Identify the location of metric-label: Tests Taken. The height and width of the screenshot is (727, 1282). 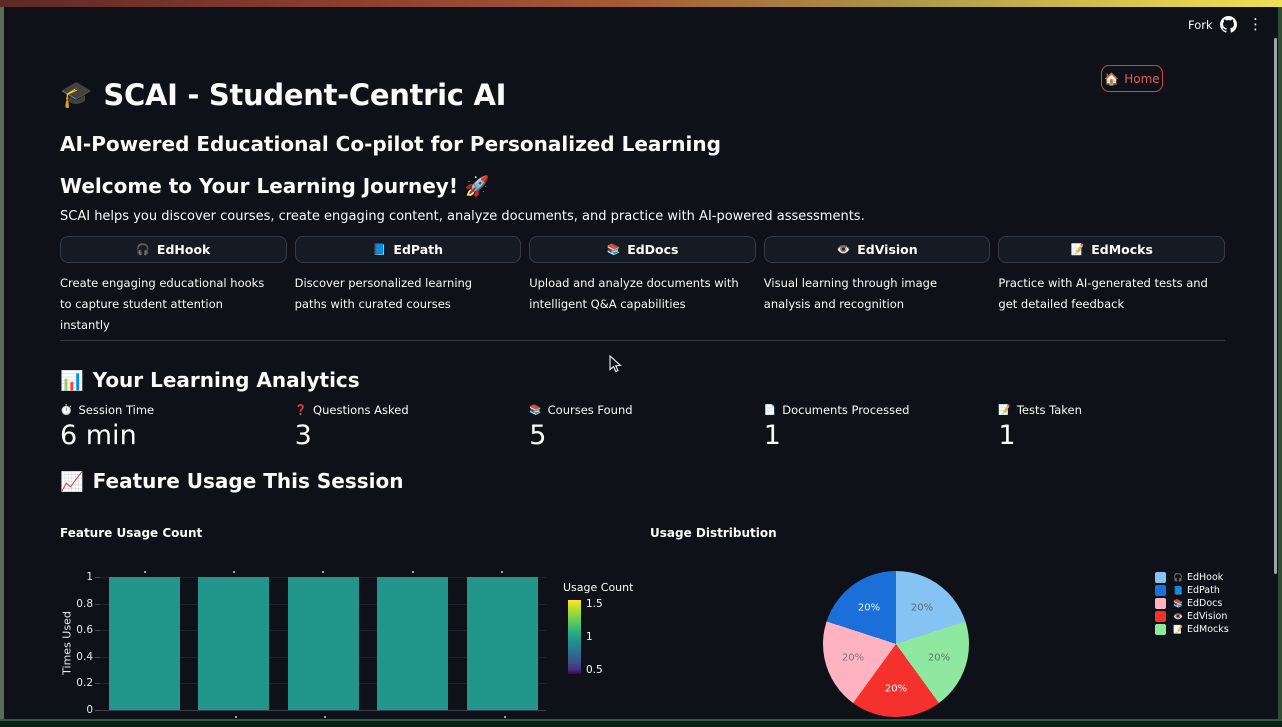
(1049, 410).